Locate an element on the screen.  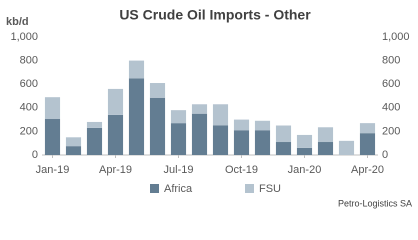
x-tick-label: Jan-19 is located at coordinates (53, 170).